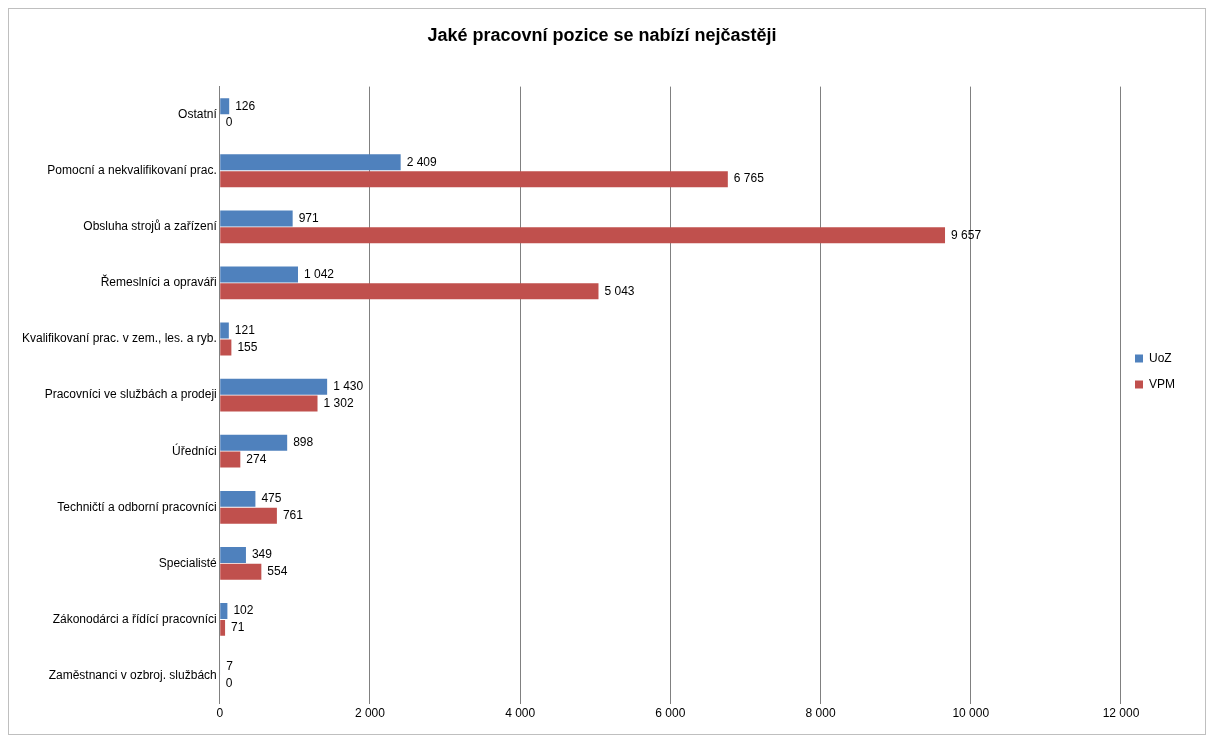  What do you see at coordinates (220, 713) in the screenshot?
I see `x-tick-label: 0` at bounding box center [220, 713].